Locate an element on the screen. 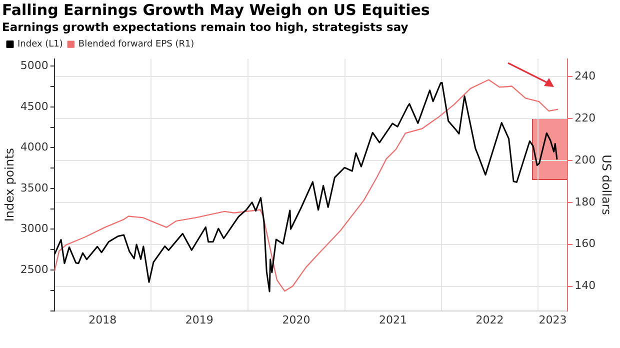 The image size is (620, 348). y-tick-label: 3500 is located at coordinates (34, 187).